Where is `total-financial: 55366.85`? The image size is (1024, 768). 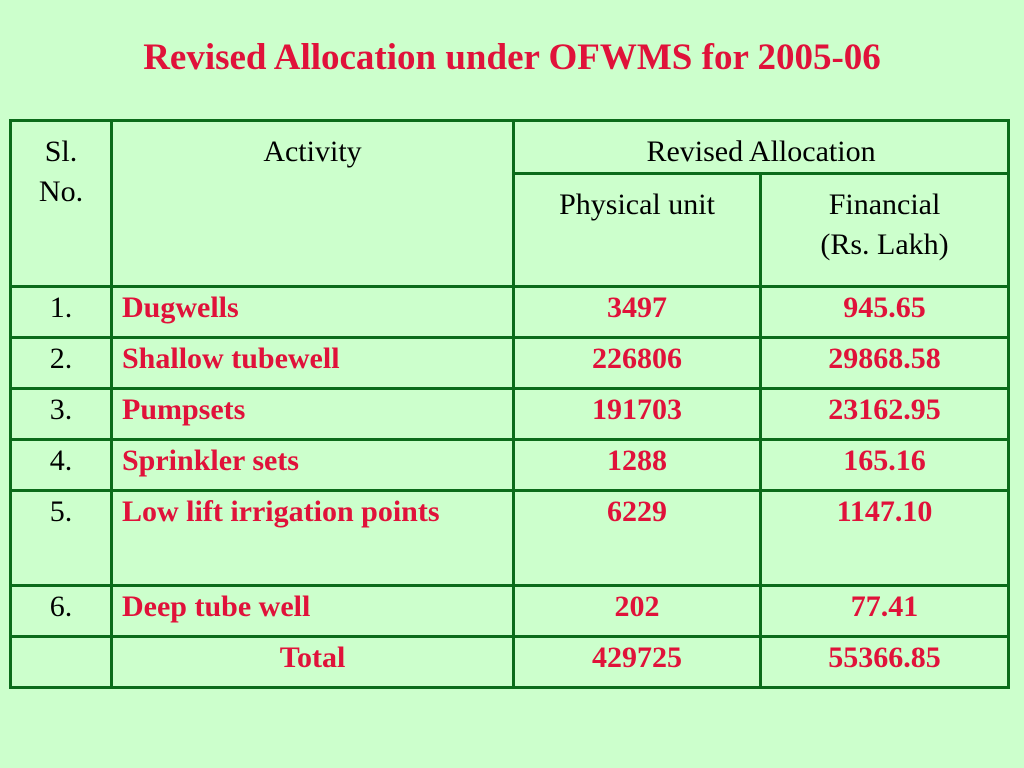
total-financial: 55366.85 is located at coordinates (884, 662).